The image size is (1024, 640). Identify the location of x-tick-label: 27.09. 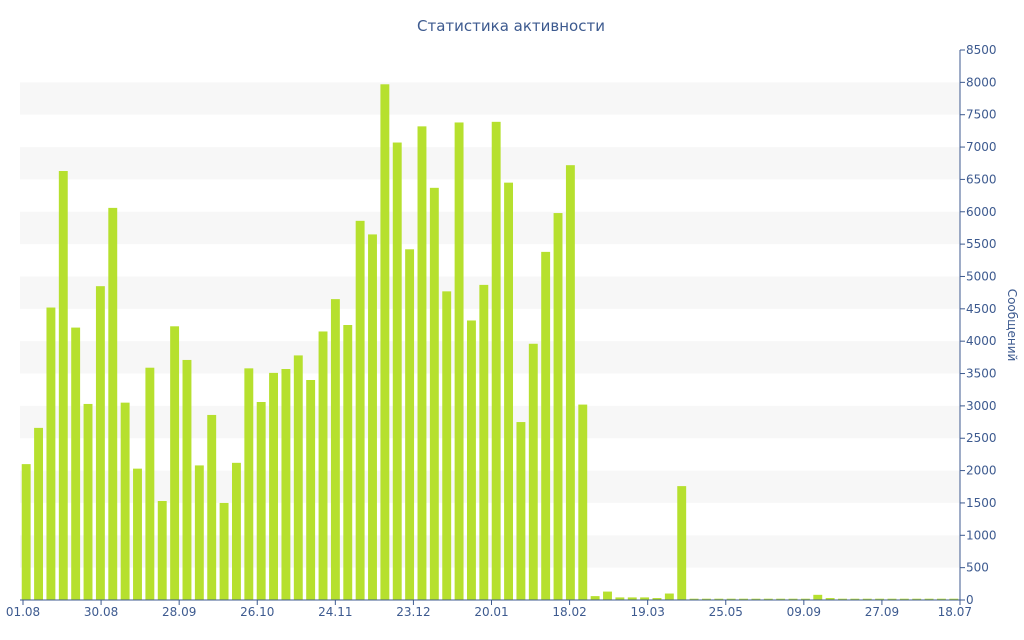
(882, 612).